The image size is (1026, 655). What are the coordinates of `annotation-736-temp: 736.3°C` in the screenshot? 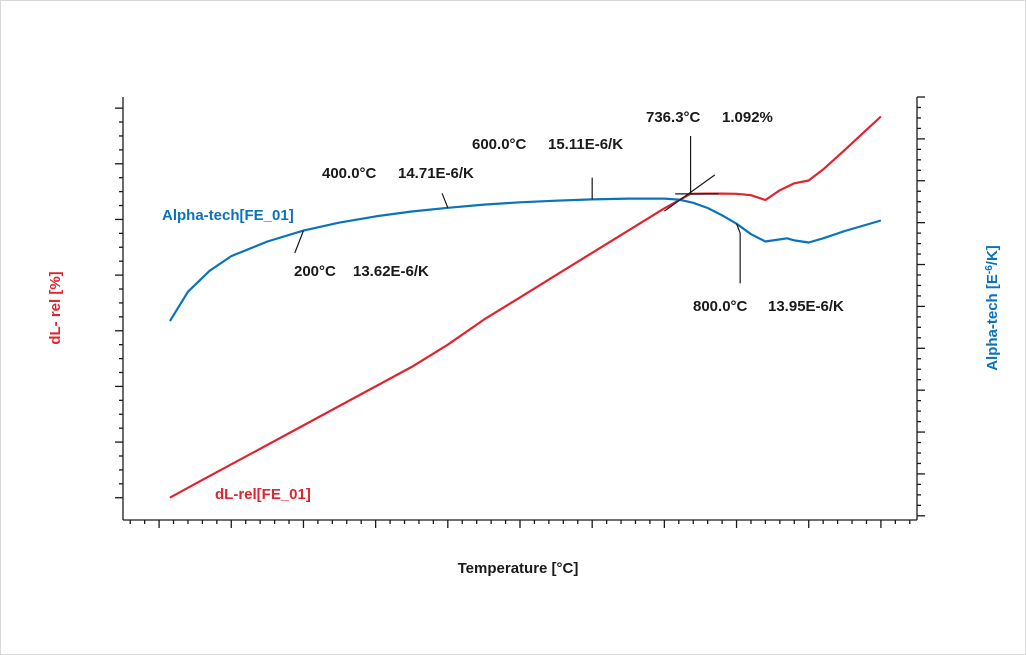 It's located at (673, 117).